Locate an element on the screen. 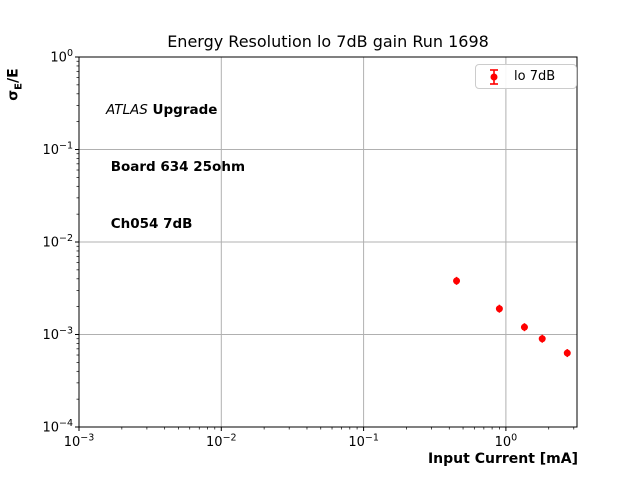 Image resolution: width=640 pixels, height=480 pixels. x-axis-label: Input Current [mA] is located at coordinates (502, 459).